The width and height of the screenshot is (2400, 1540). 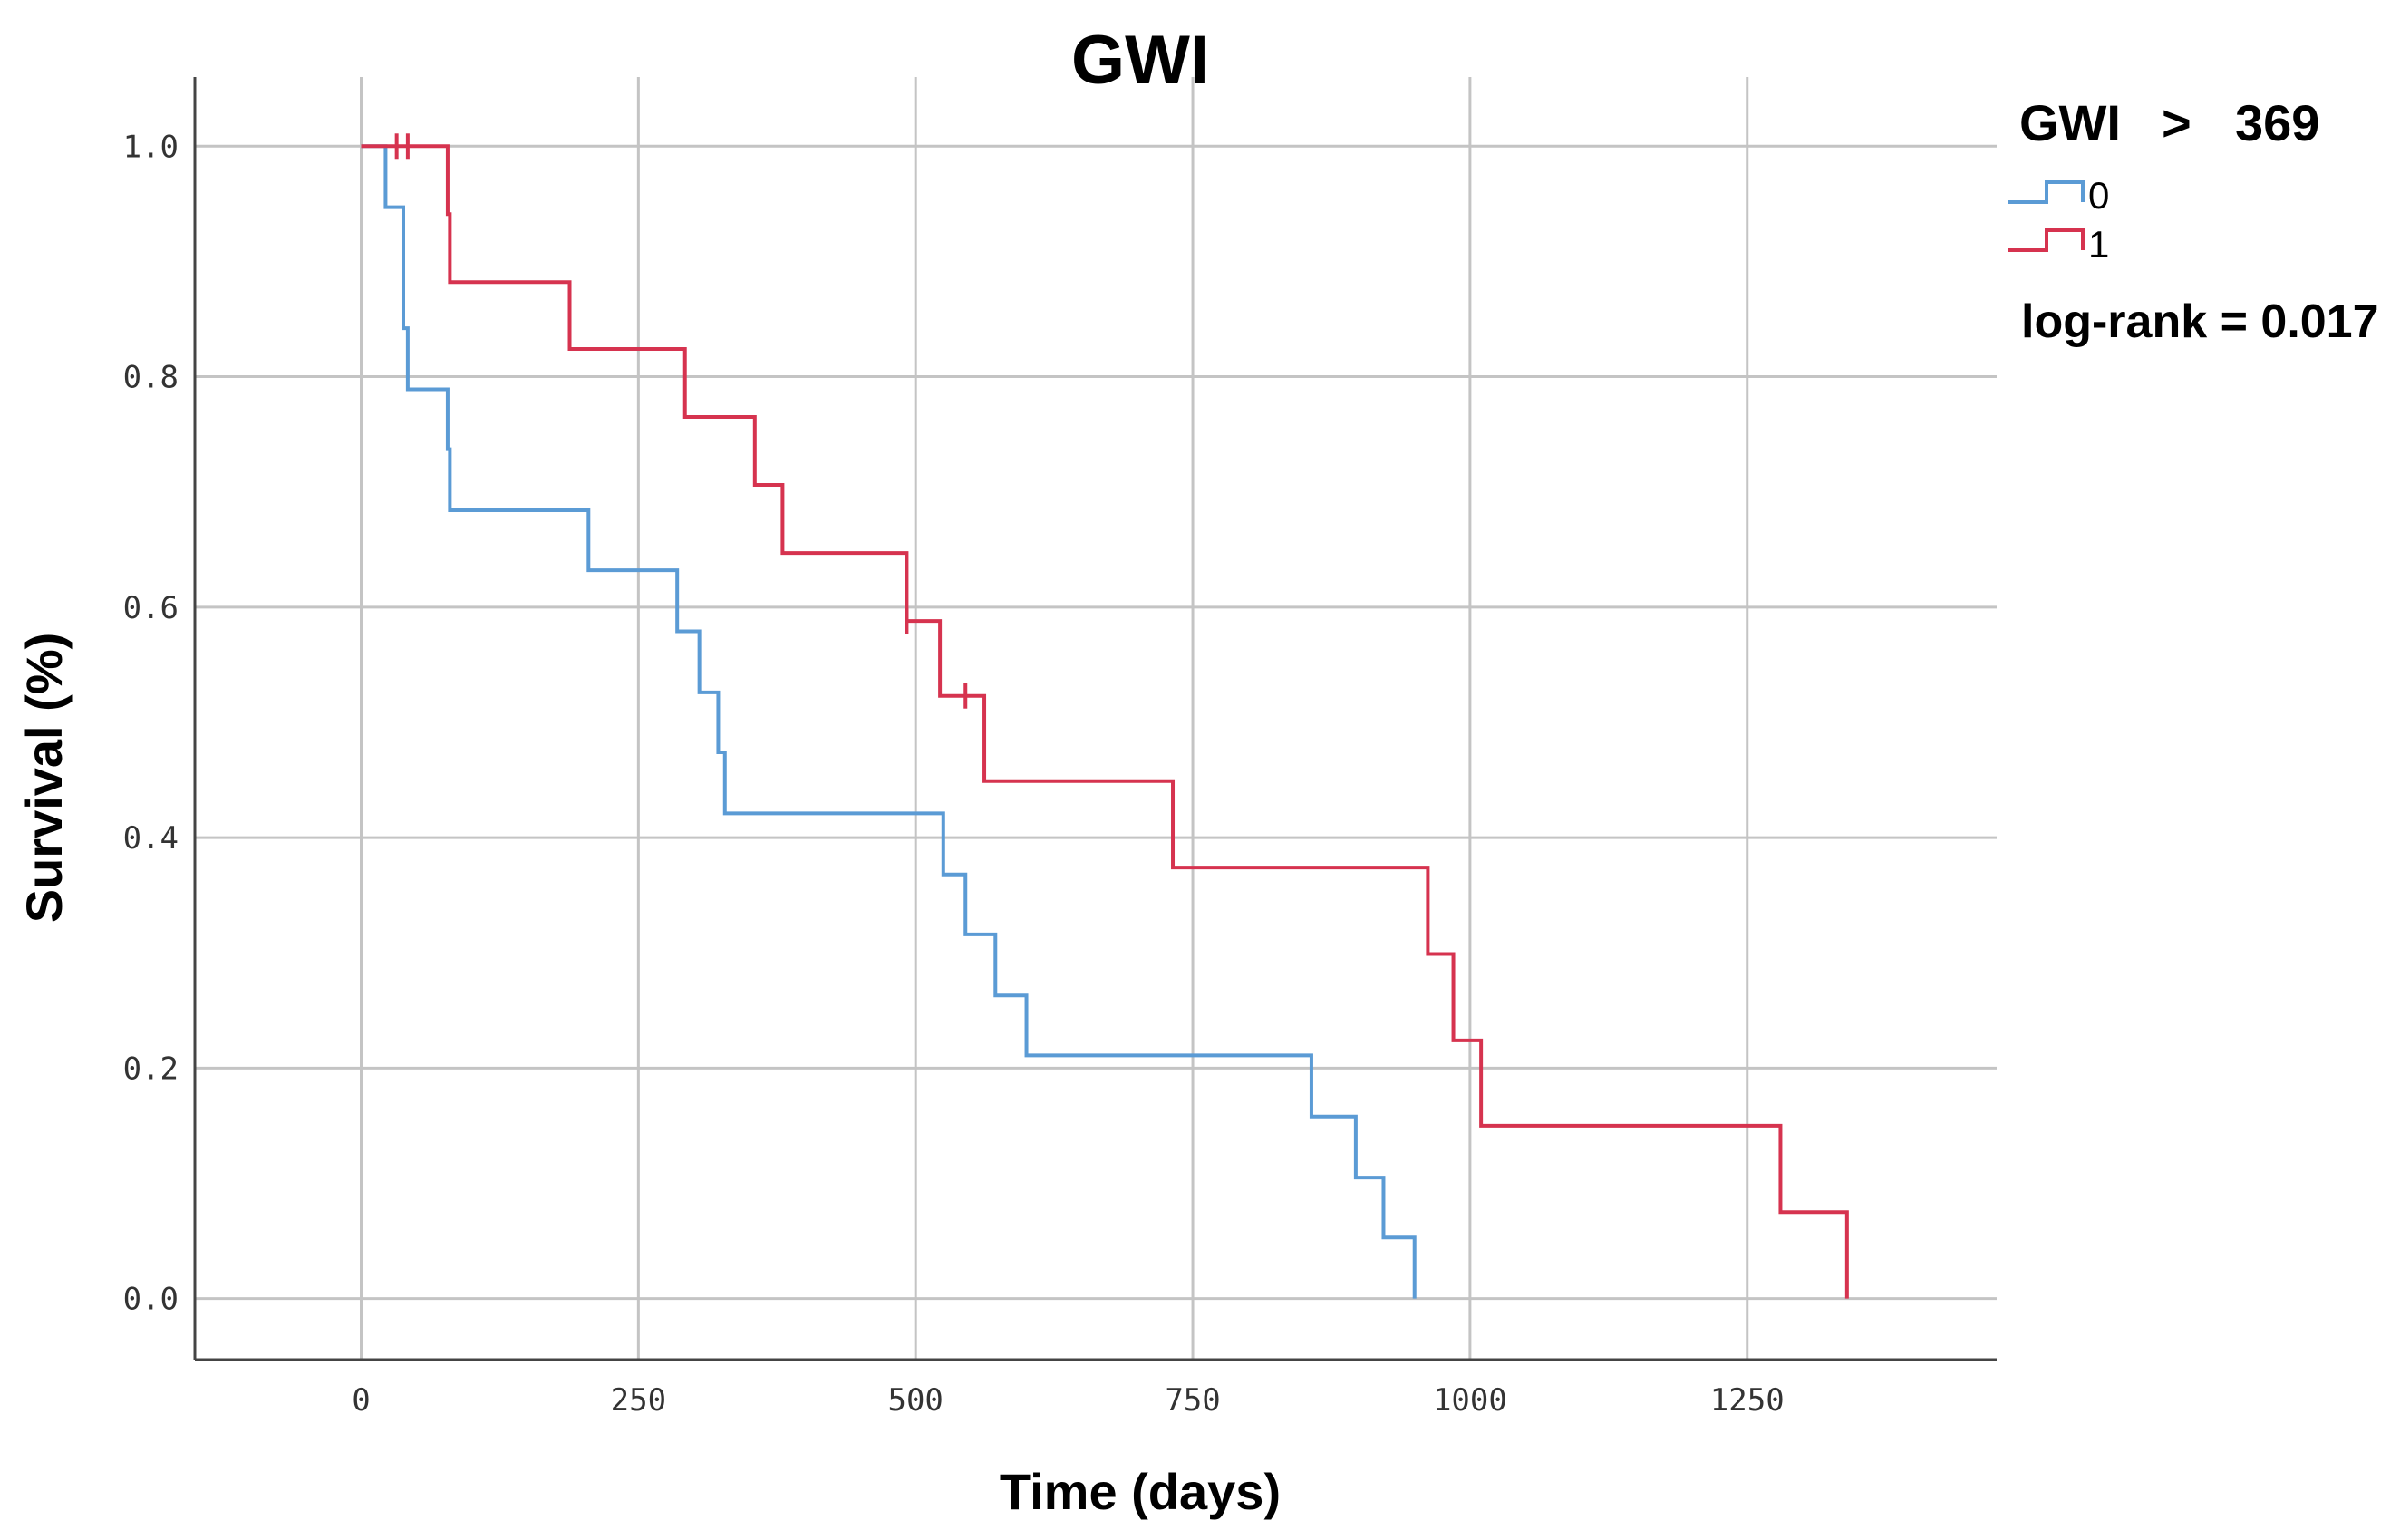 I want to click on legend-label-0: 0, so click(x=2098, y=195).